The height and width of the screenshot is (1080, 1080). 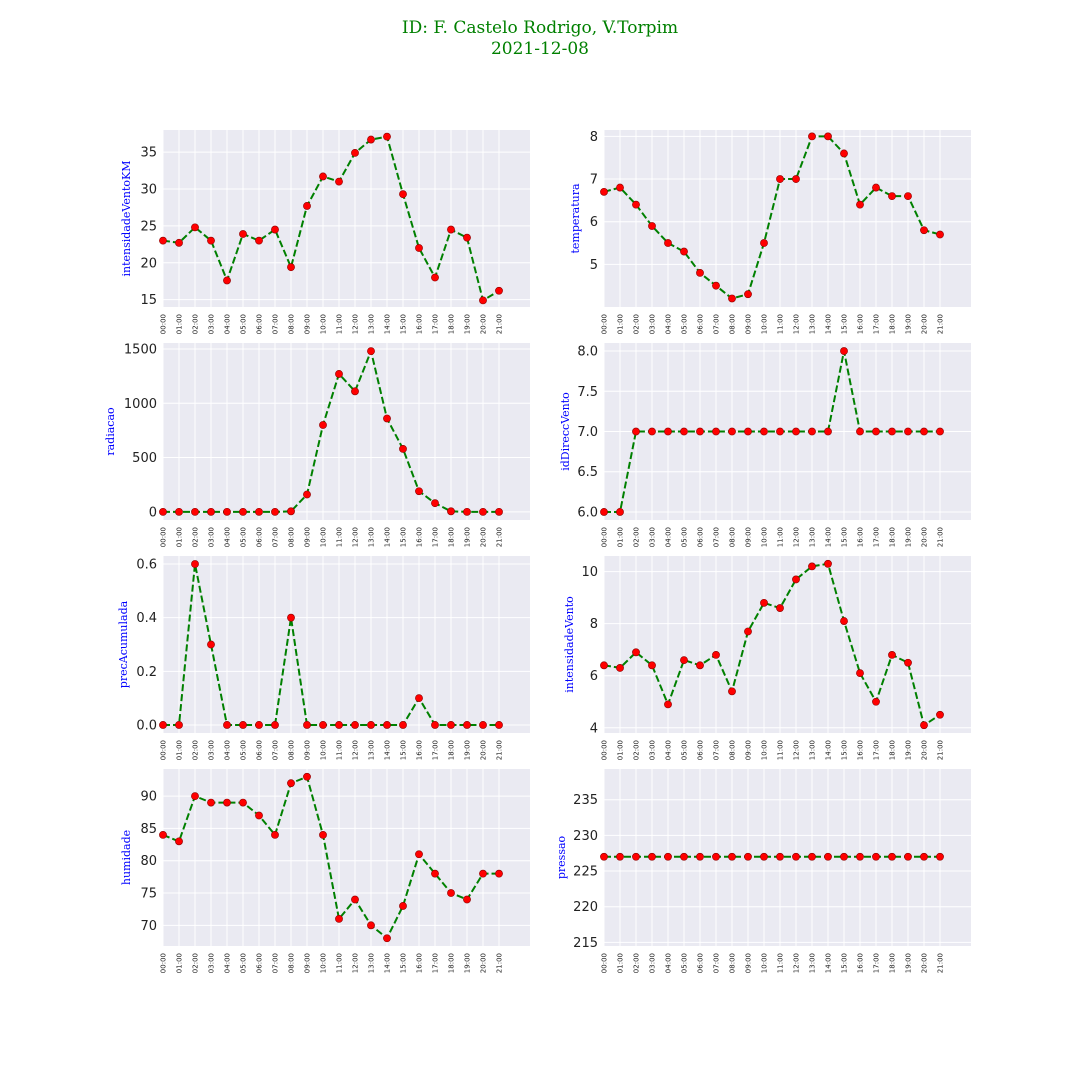 I want to click on y-tick-label: 20, so click(x=148, y=263).